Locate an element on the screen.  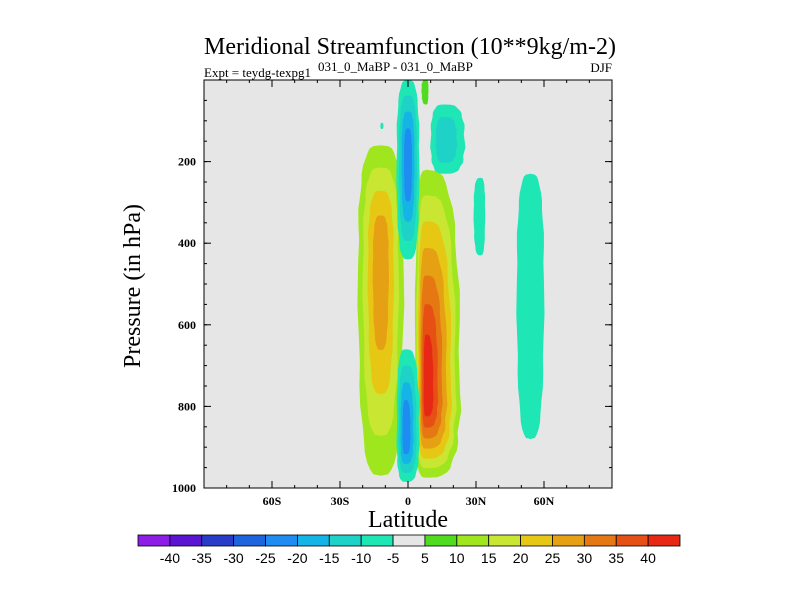
subtitle-center: 031_0_MaBP - 031_0_MaBP is located at coordinates (395, 66).